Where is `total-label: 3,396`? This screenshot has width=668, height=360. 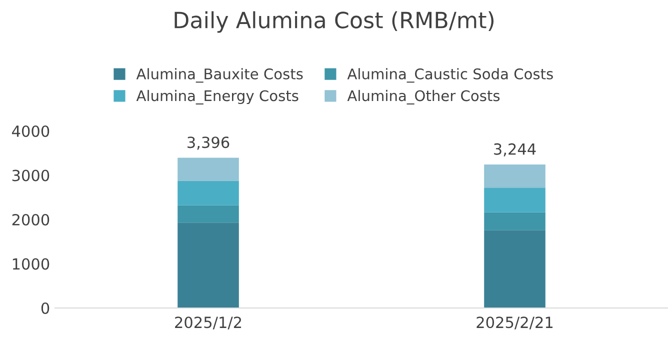
total-label: 3,396 is located at coordinates (209, 143).